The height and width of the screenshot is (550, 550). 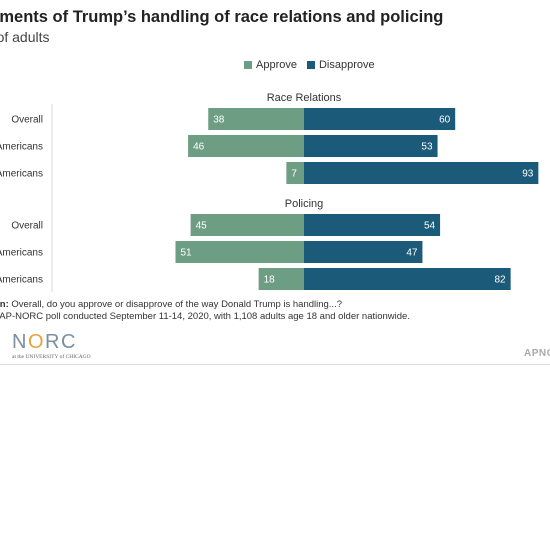 What do you see at coordinates (304, 204) in the screenshot?
I see `panel-title: Policing` at bounding box center [304, 204].